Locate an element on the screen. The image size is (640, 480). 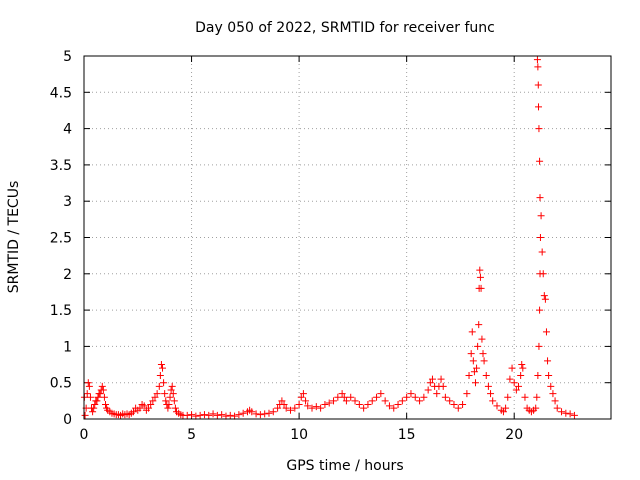
y-tick-labels: 0 0.5 1 1.5 2 2.5 3 3.5 4 4.5 5 is located at coordinates (61, 238).